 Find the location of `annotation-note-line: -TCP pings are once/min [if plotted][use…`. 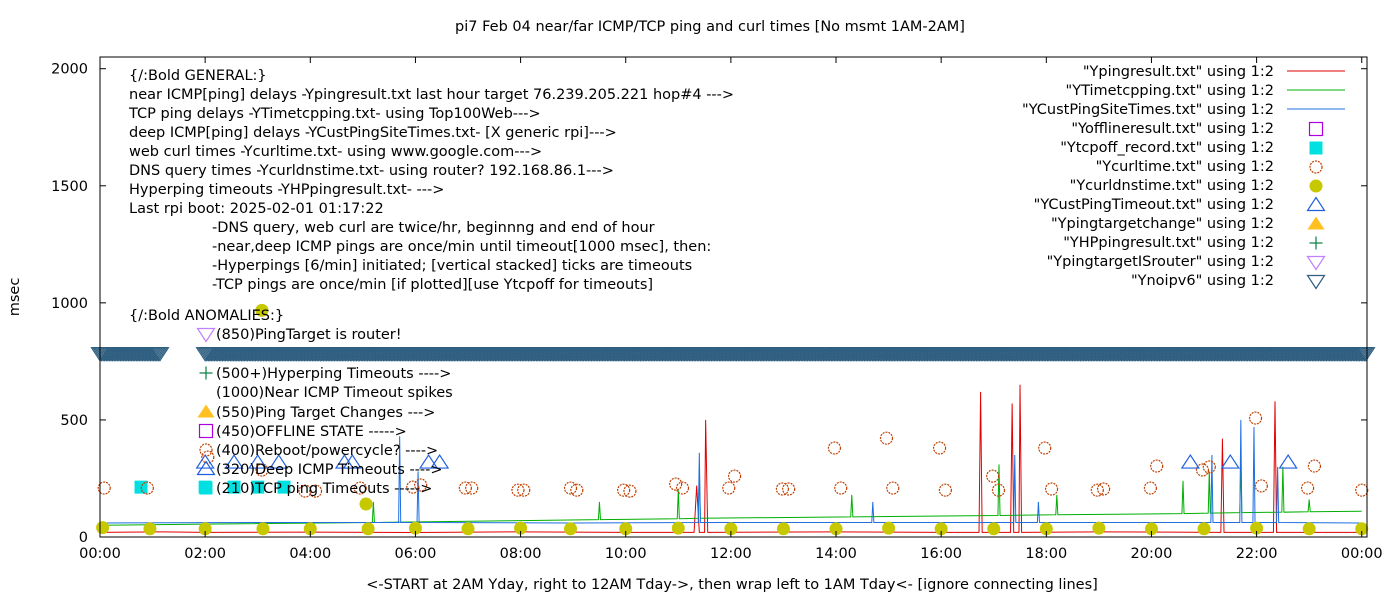

annotation-note-line: -TCP pings are once/min [if plotted][use… is located at coordinates (432, 285).